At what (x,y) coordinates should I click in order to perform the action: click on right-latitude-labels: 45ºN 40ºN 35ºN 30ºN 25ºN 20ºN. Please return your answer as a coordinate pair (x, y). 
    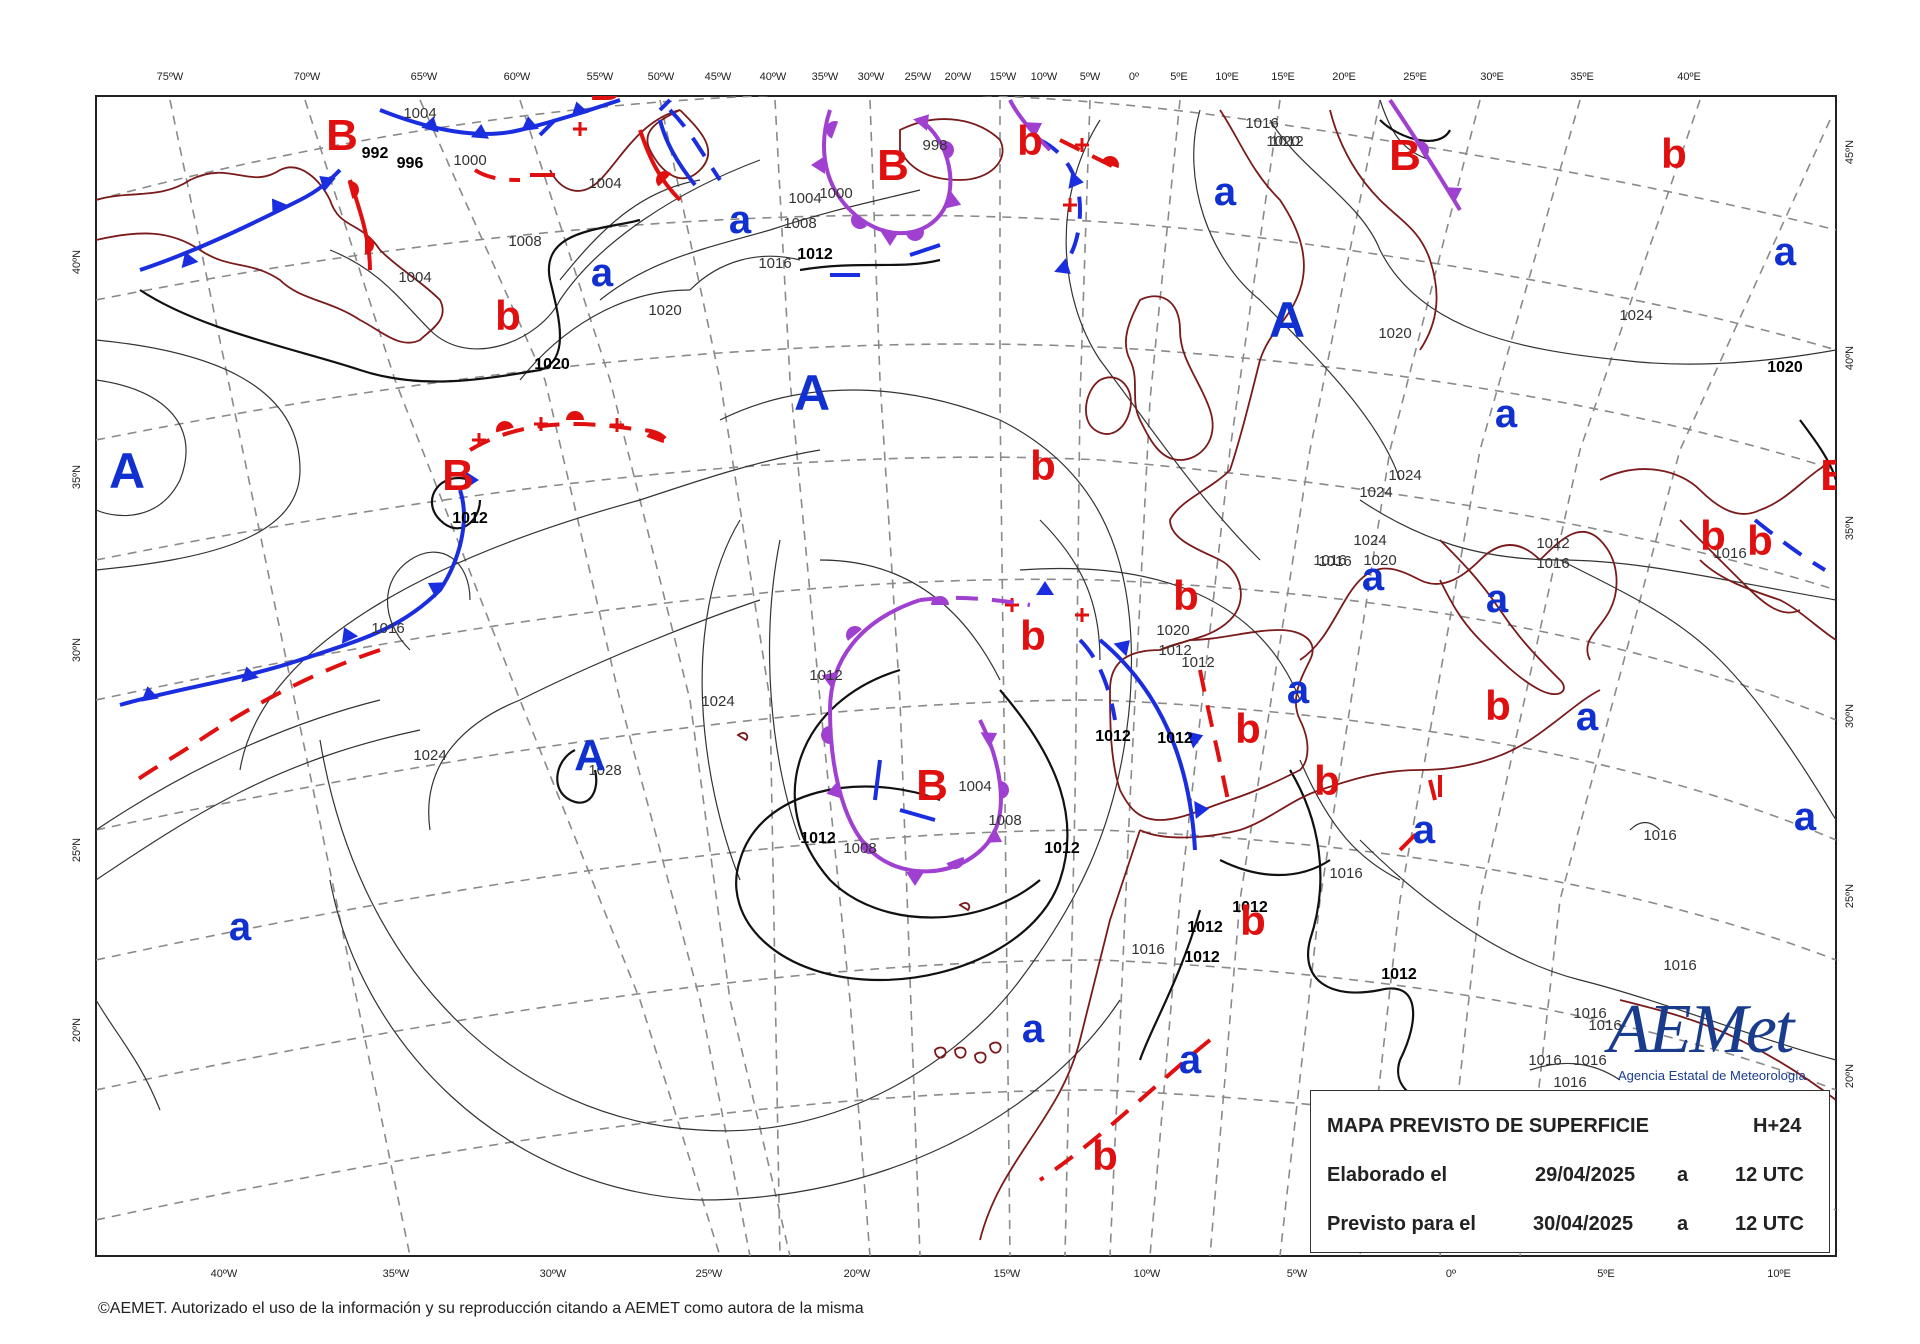
    Looking at the image, I should click on (1850, 614).